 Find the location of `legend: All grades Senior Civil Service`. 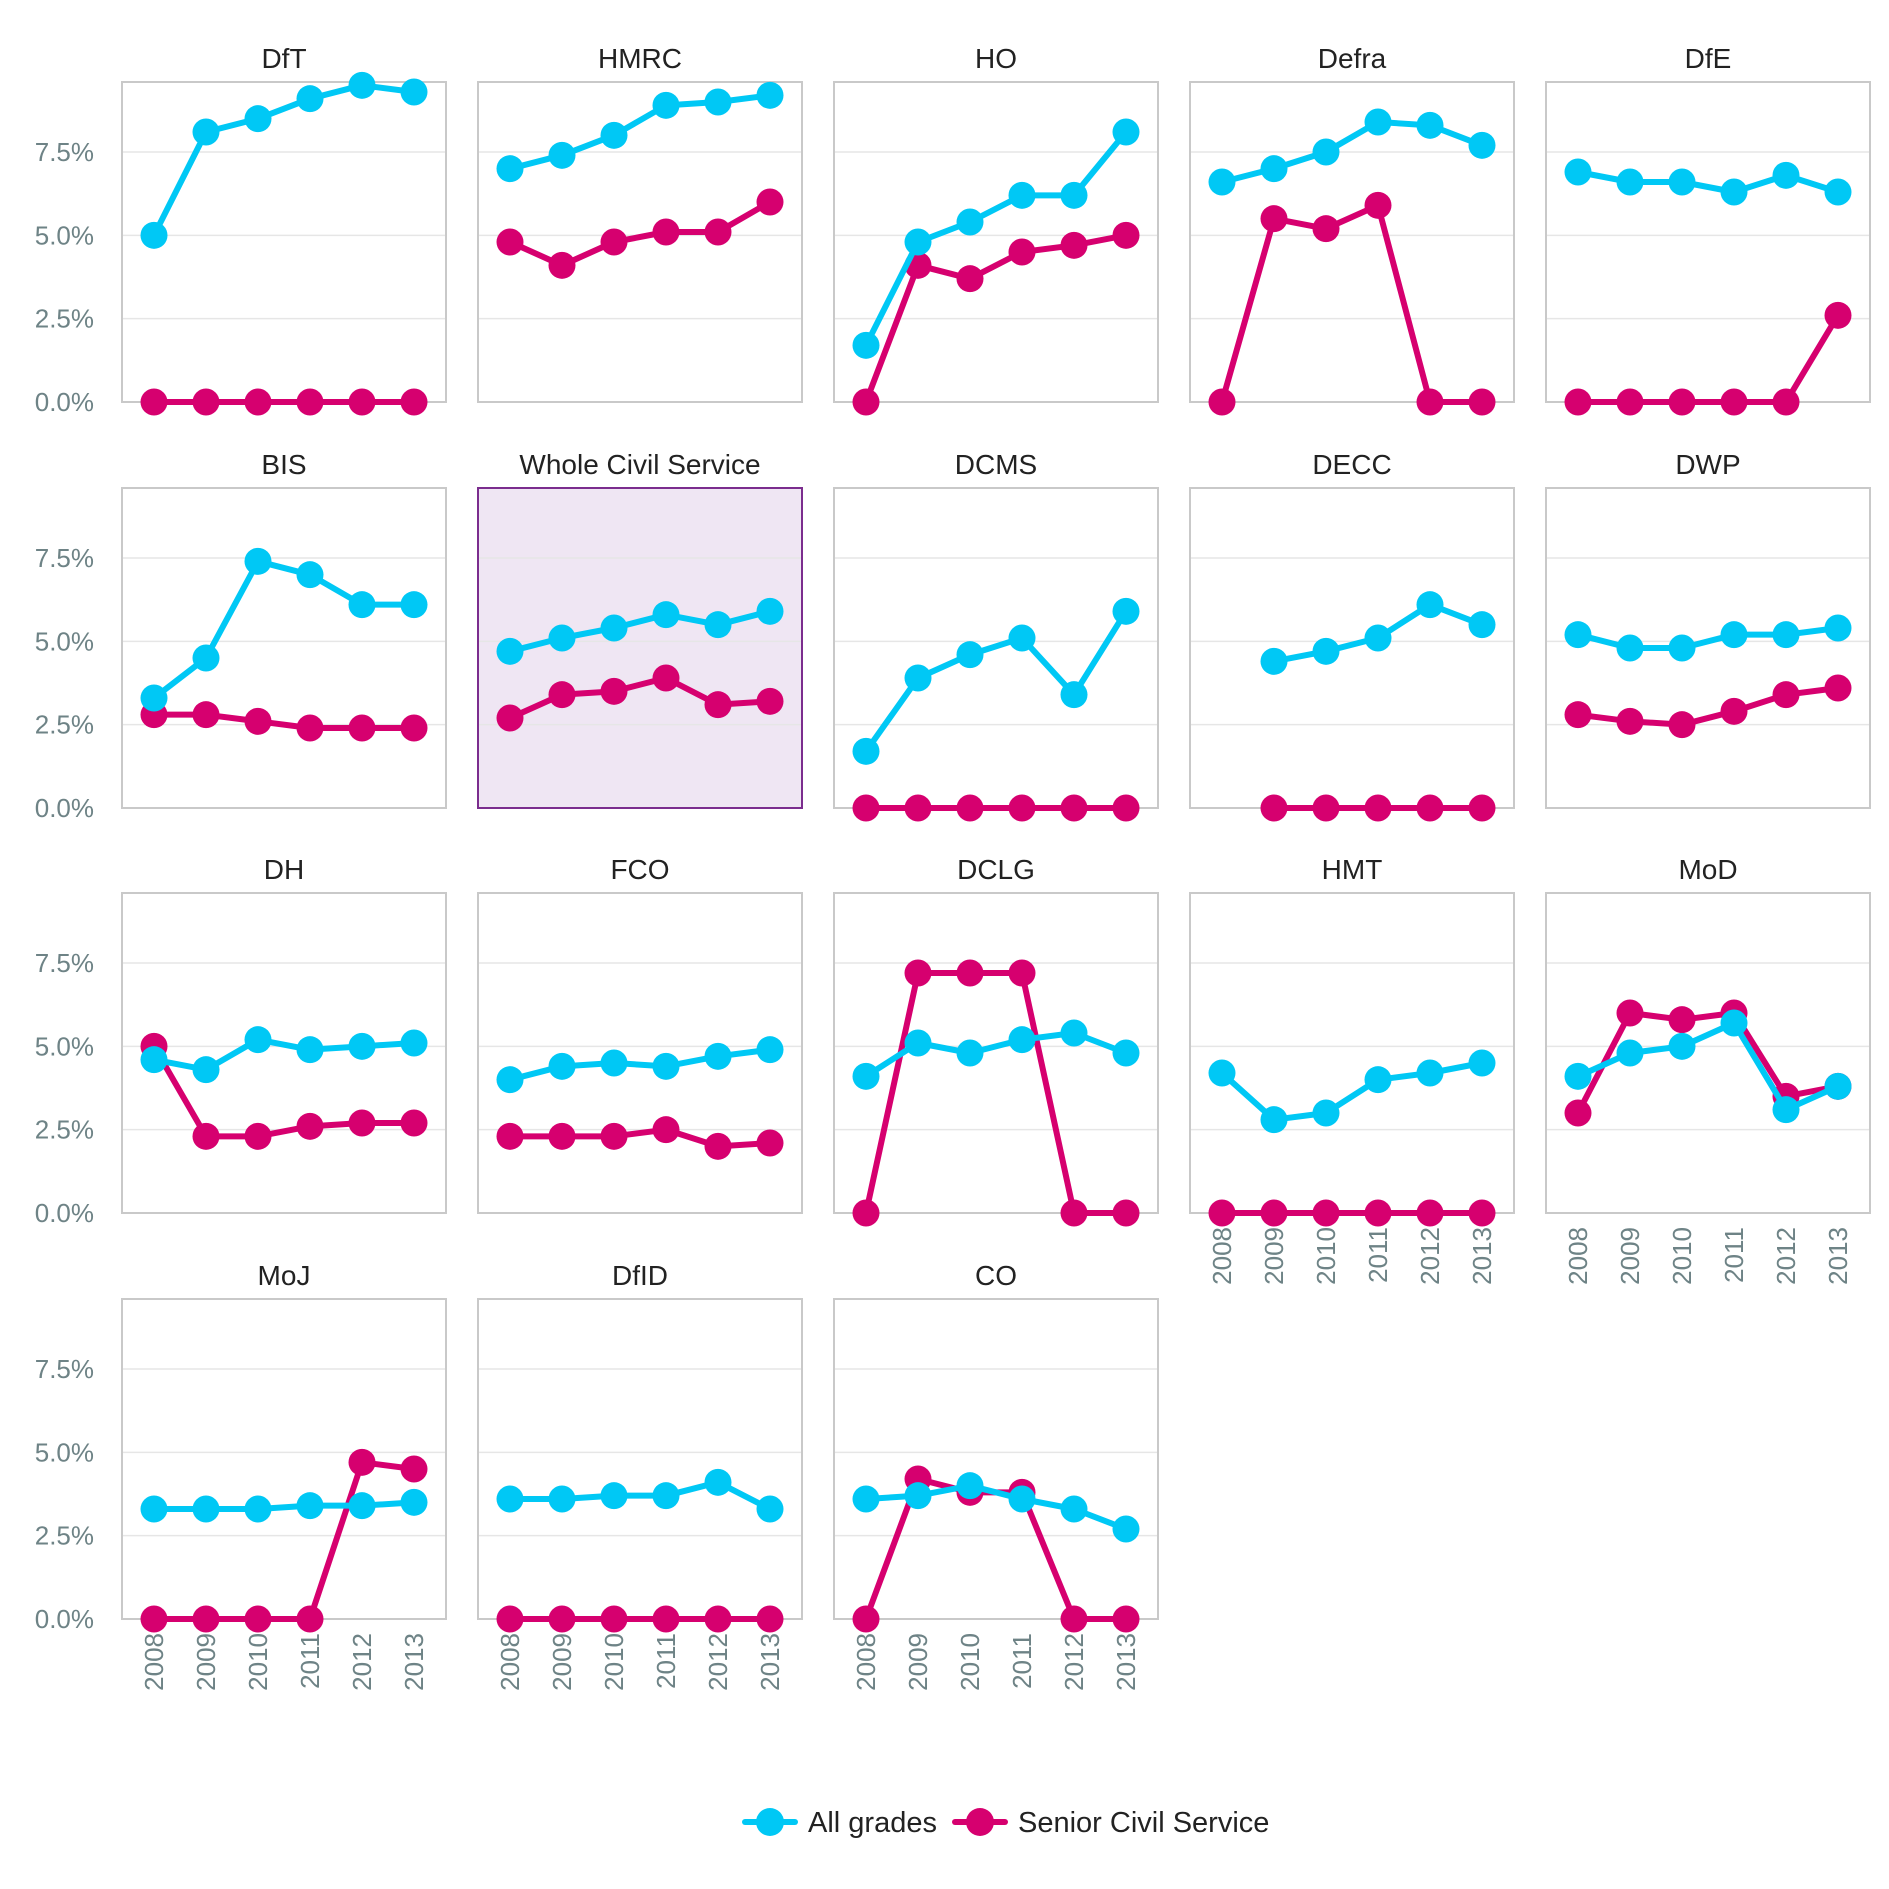

legend: All grades Senior Civil Service is located at coordinates (1005, 1823).